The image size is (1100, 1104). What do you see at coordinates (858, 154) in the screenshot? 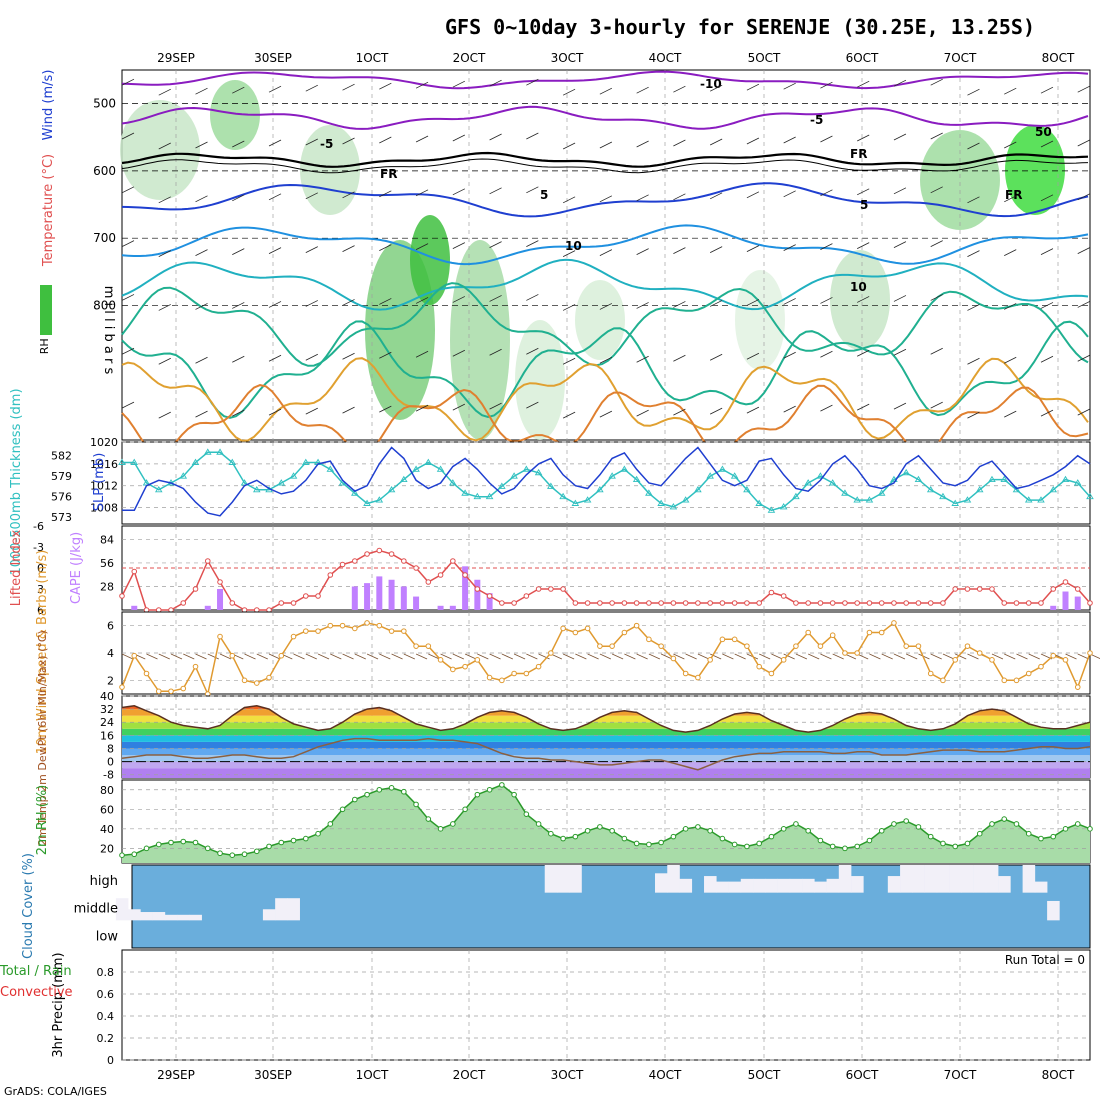
I see `contour-label: FR` at bounding box center [858, 154].